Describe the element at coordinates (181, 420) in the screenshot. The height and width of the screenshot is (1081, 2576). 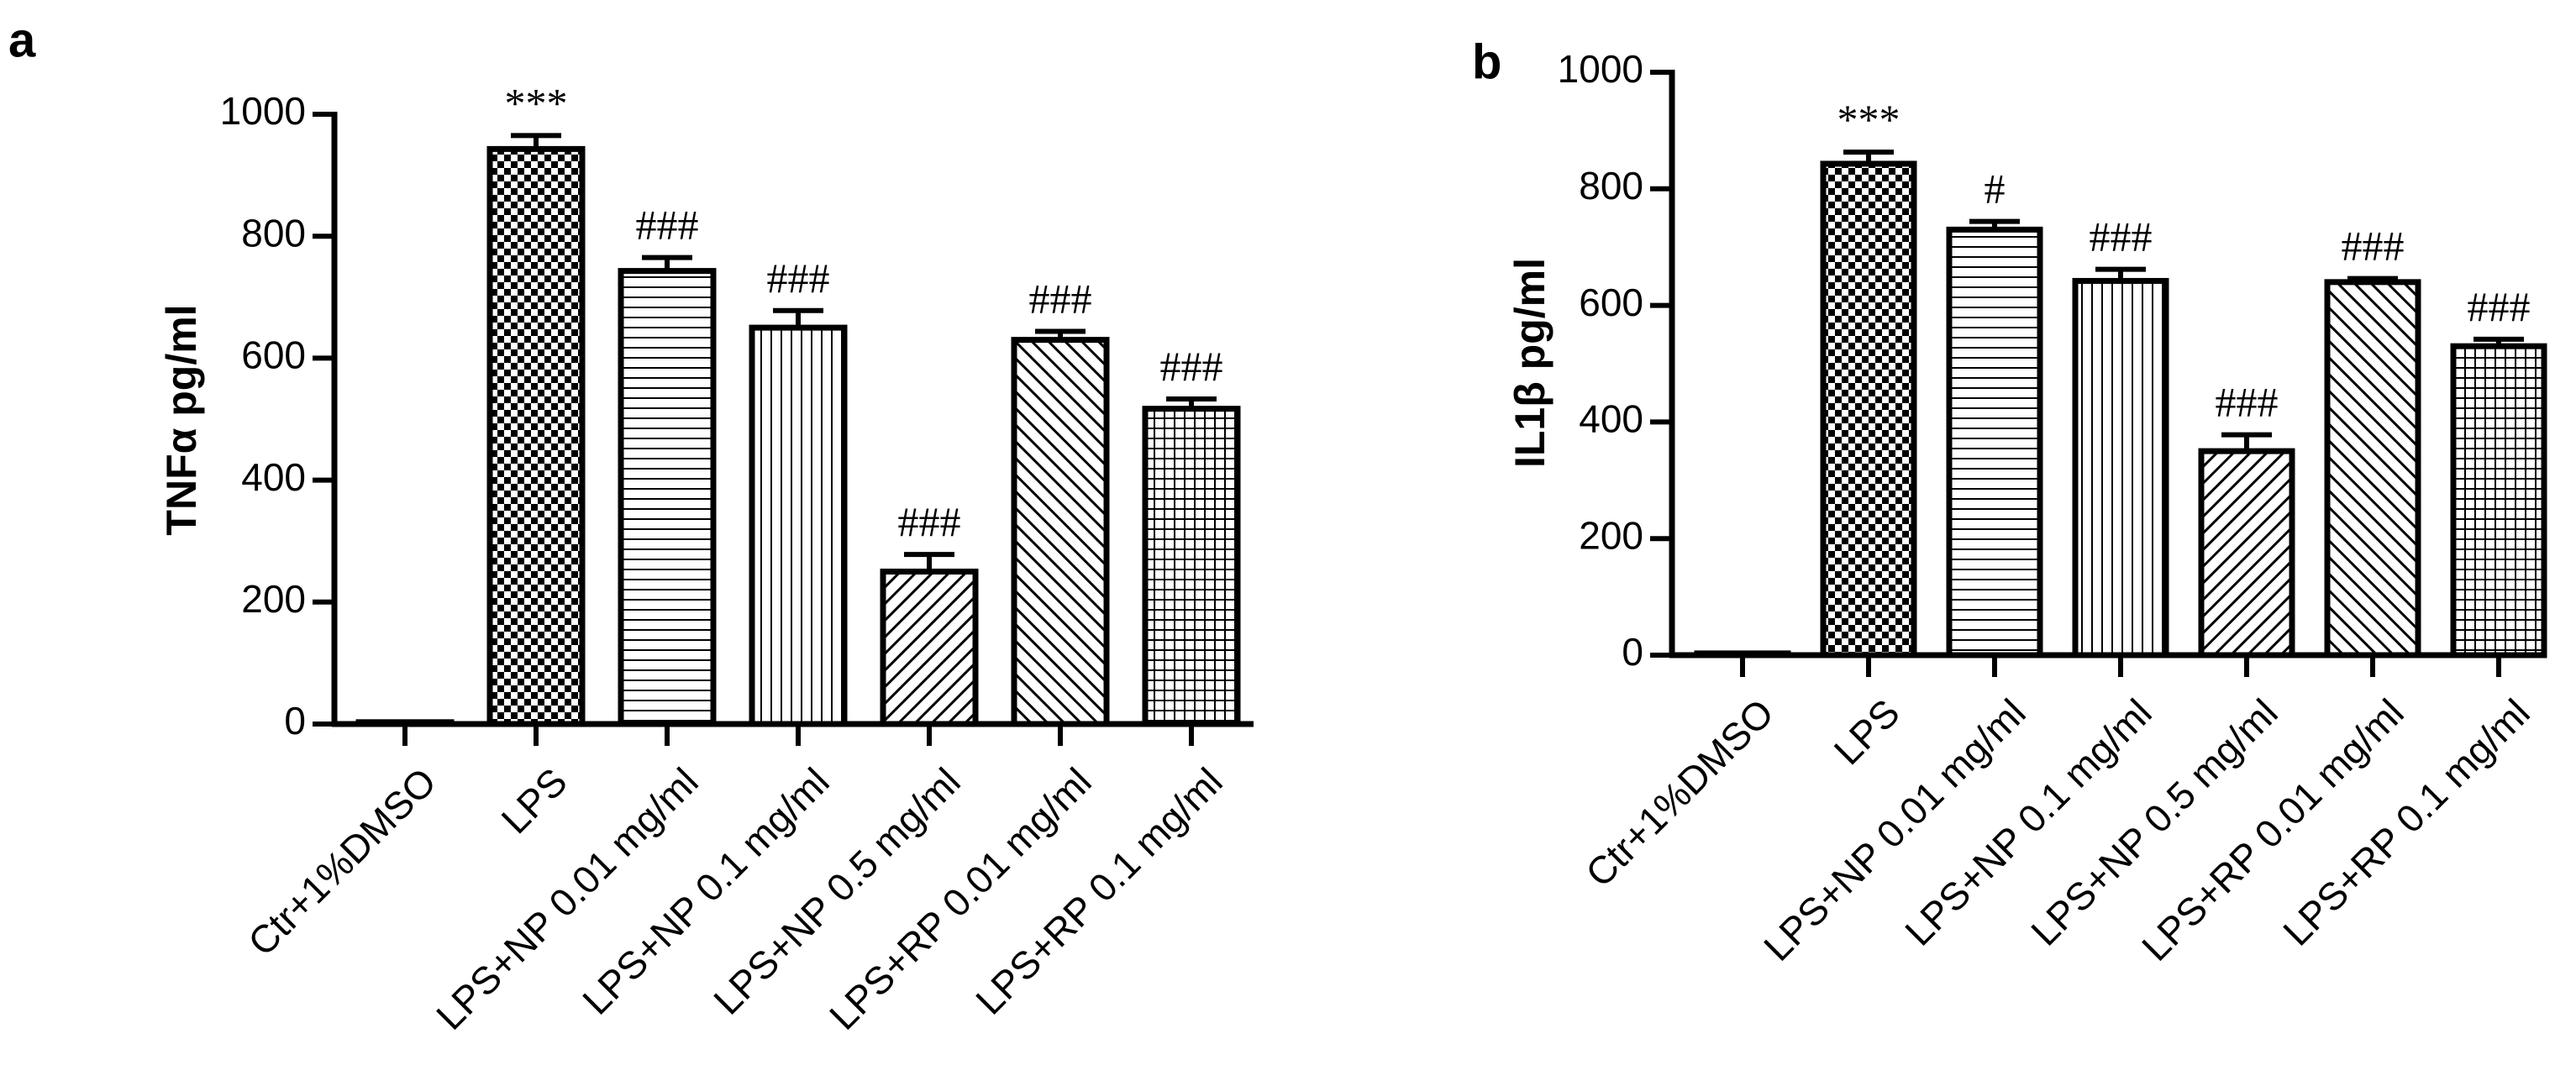
I see `y-axis-title: TNFα pg/ml` at that location.